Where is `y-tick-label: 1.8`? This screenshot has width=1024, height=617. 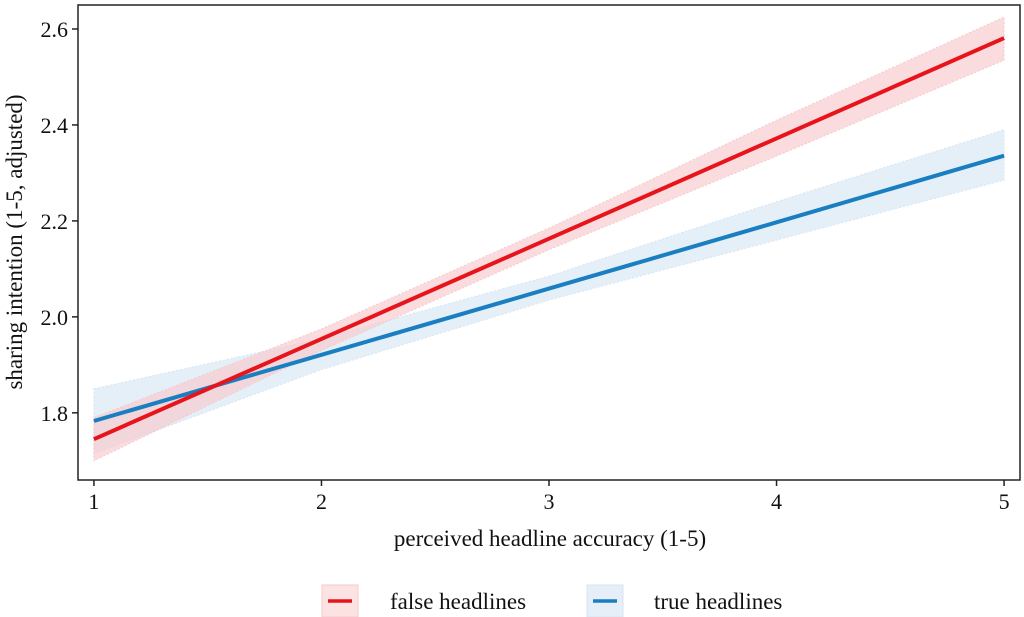
y-tick-label: 1.8 is located at coordinates (55, 413).